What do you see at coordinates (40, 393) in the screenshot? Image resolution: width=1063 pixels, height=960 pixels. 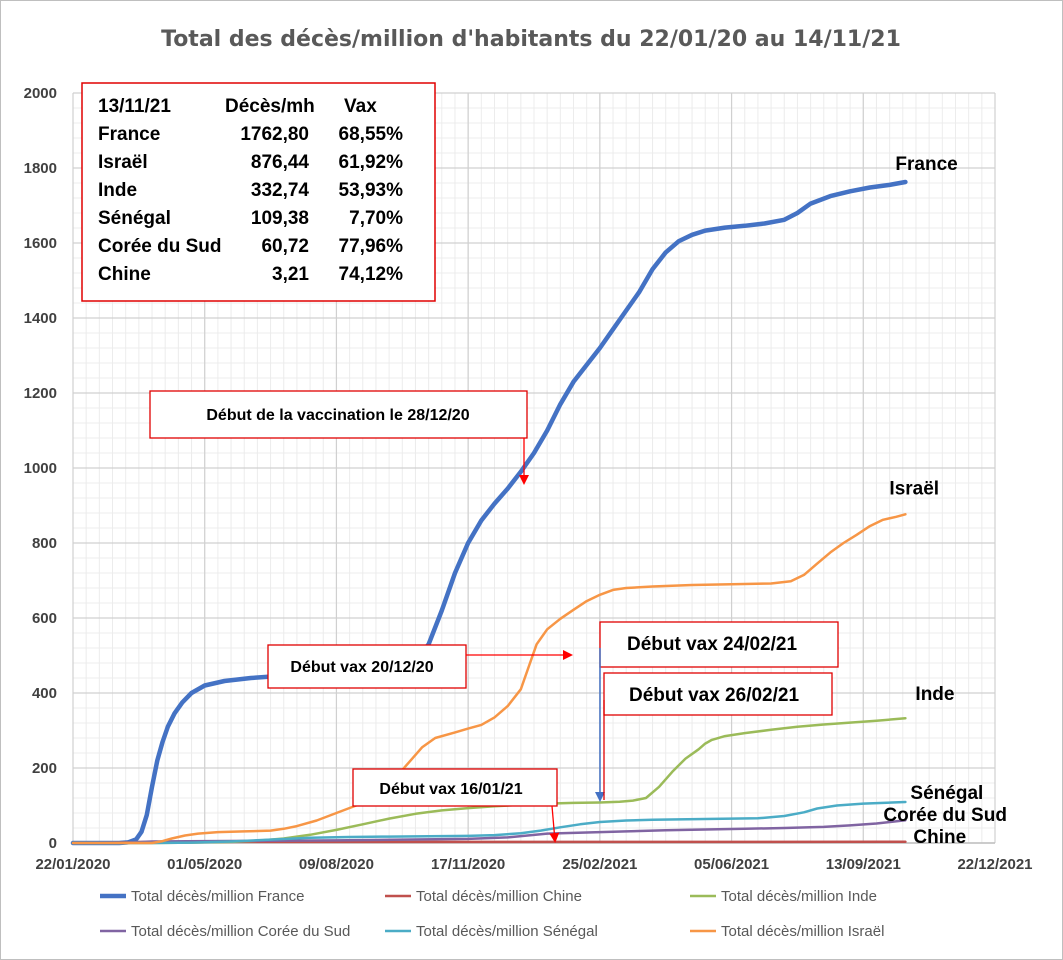 I see `y-tick-label: 1200` at bounding box center [40, 393].